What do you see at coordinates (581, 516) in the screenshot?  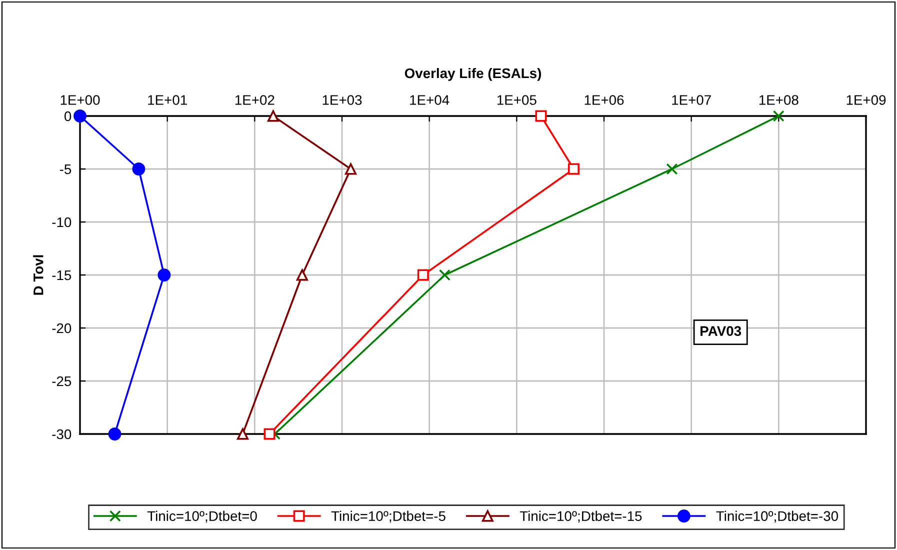 I see `legend-label: Tinic=10º;Dtbet=-15` at bounding box center [581, 516].